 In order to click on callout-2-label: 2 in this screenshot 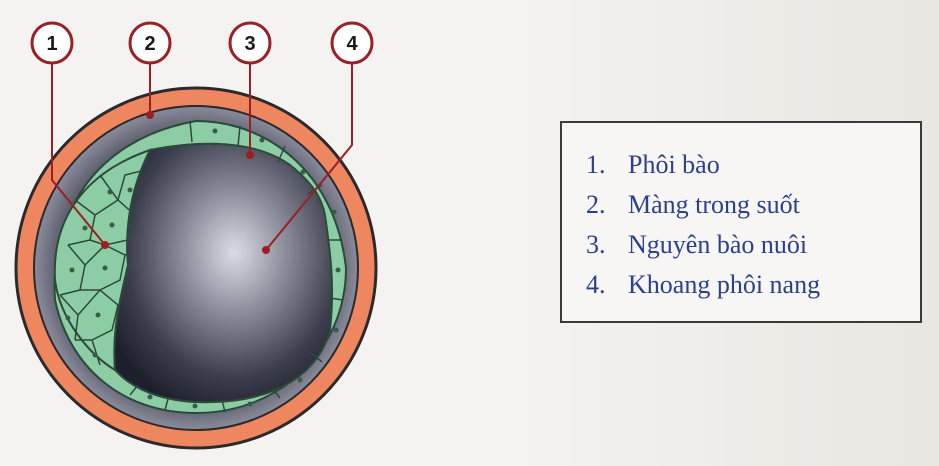, I will do `click(149, 44)`.